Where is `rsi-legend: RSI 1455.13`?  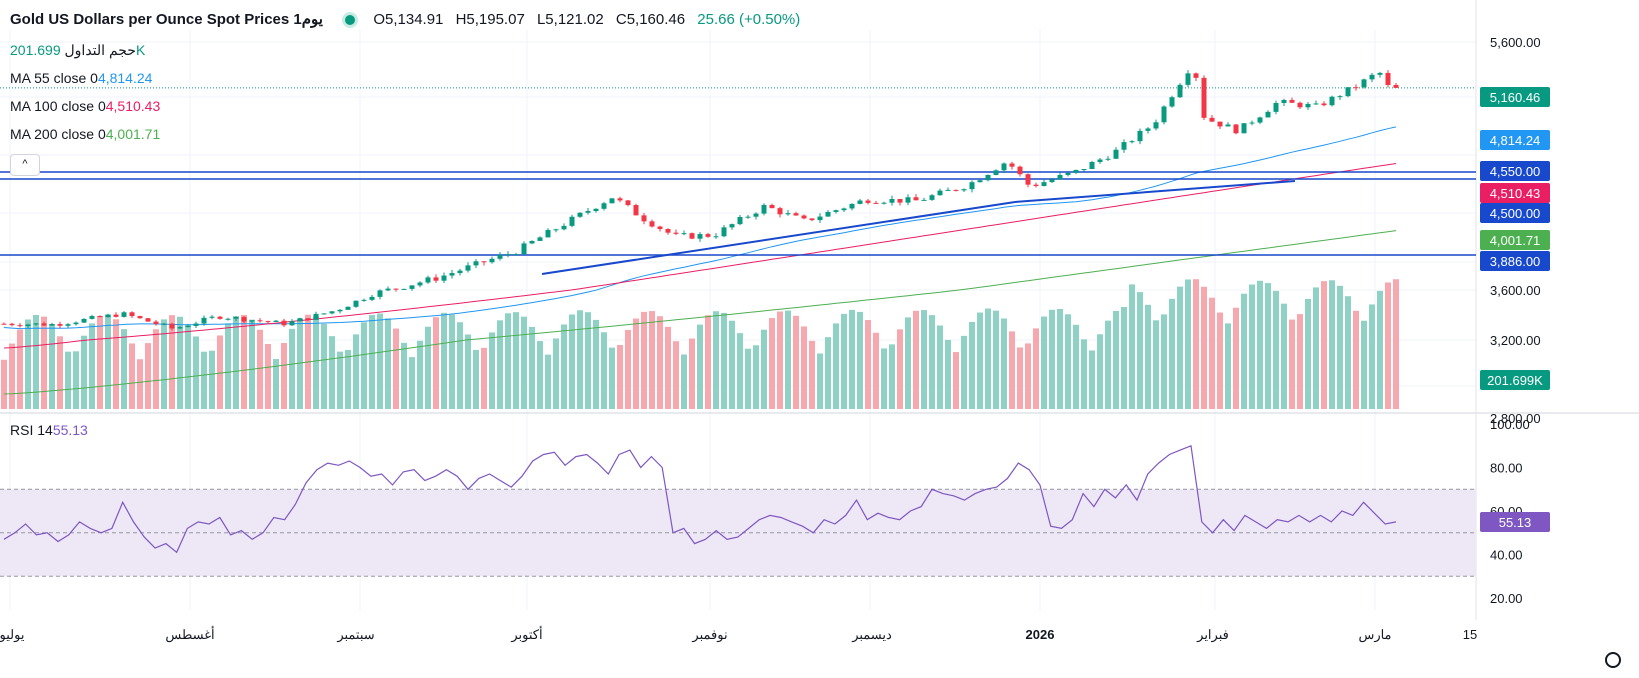
rsi-legend: RSI 1455.13 is located at coordinates (49, 430).